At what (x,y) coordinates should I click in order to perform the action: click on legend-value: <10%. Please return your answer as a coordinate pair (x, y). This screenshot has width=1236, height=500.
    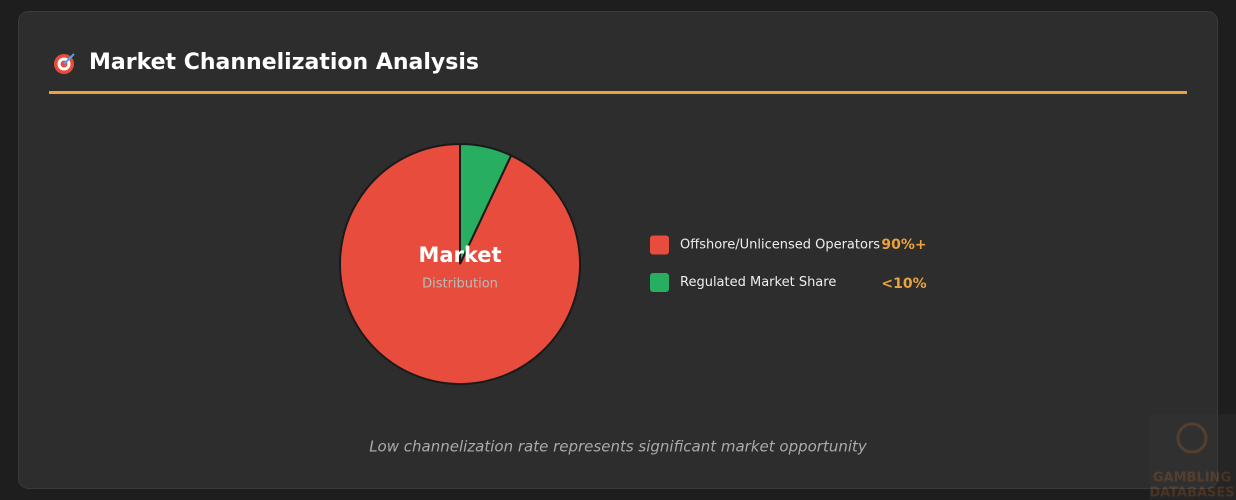
    Looking at the image, I should click on (903, 284).